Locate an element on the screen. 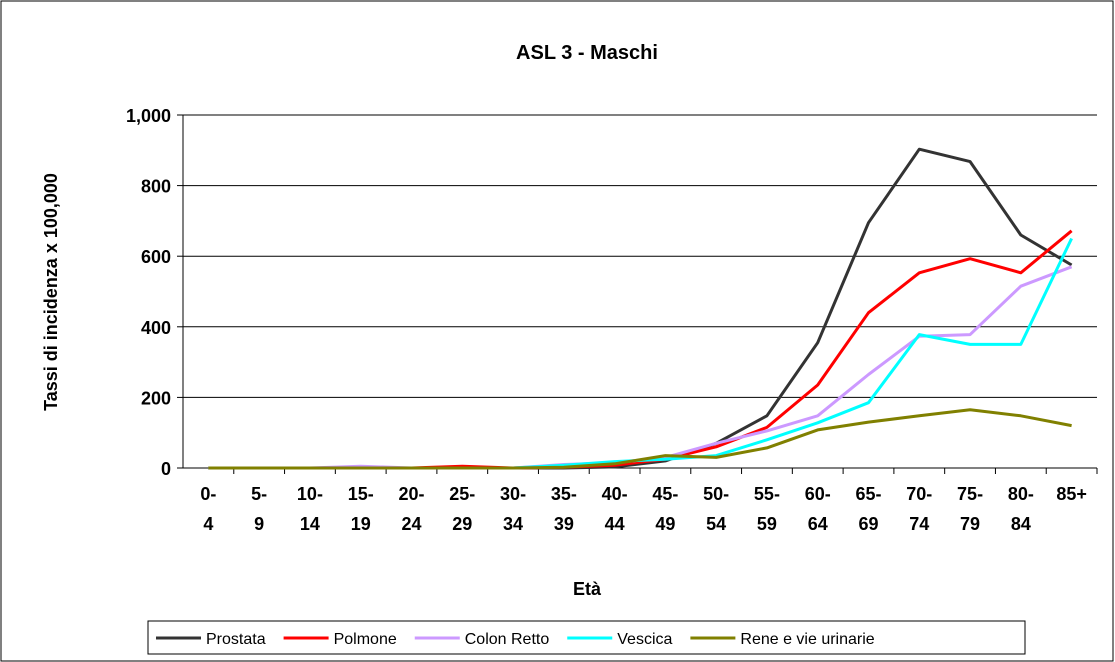  y-tick-label: 800 is located at coordinates (156, 187).